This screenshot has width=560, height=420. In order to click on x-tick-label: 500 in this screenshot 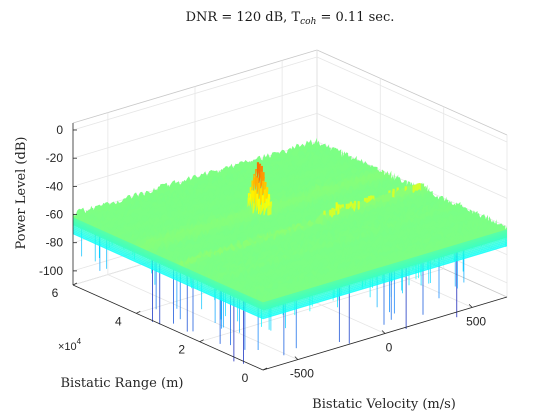, I will do `click(476, 321)`.